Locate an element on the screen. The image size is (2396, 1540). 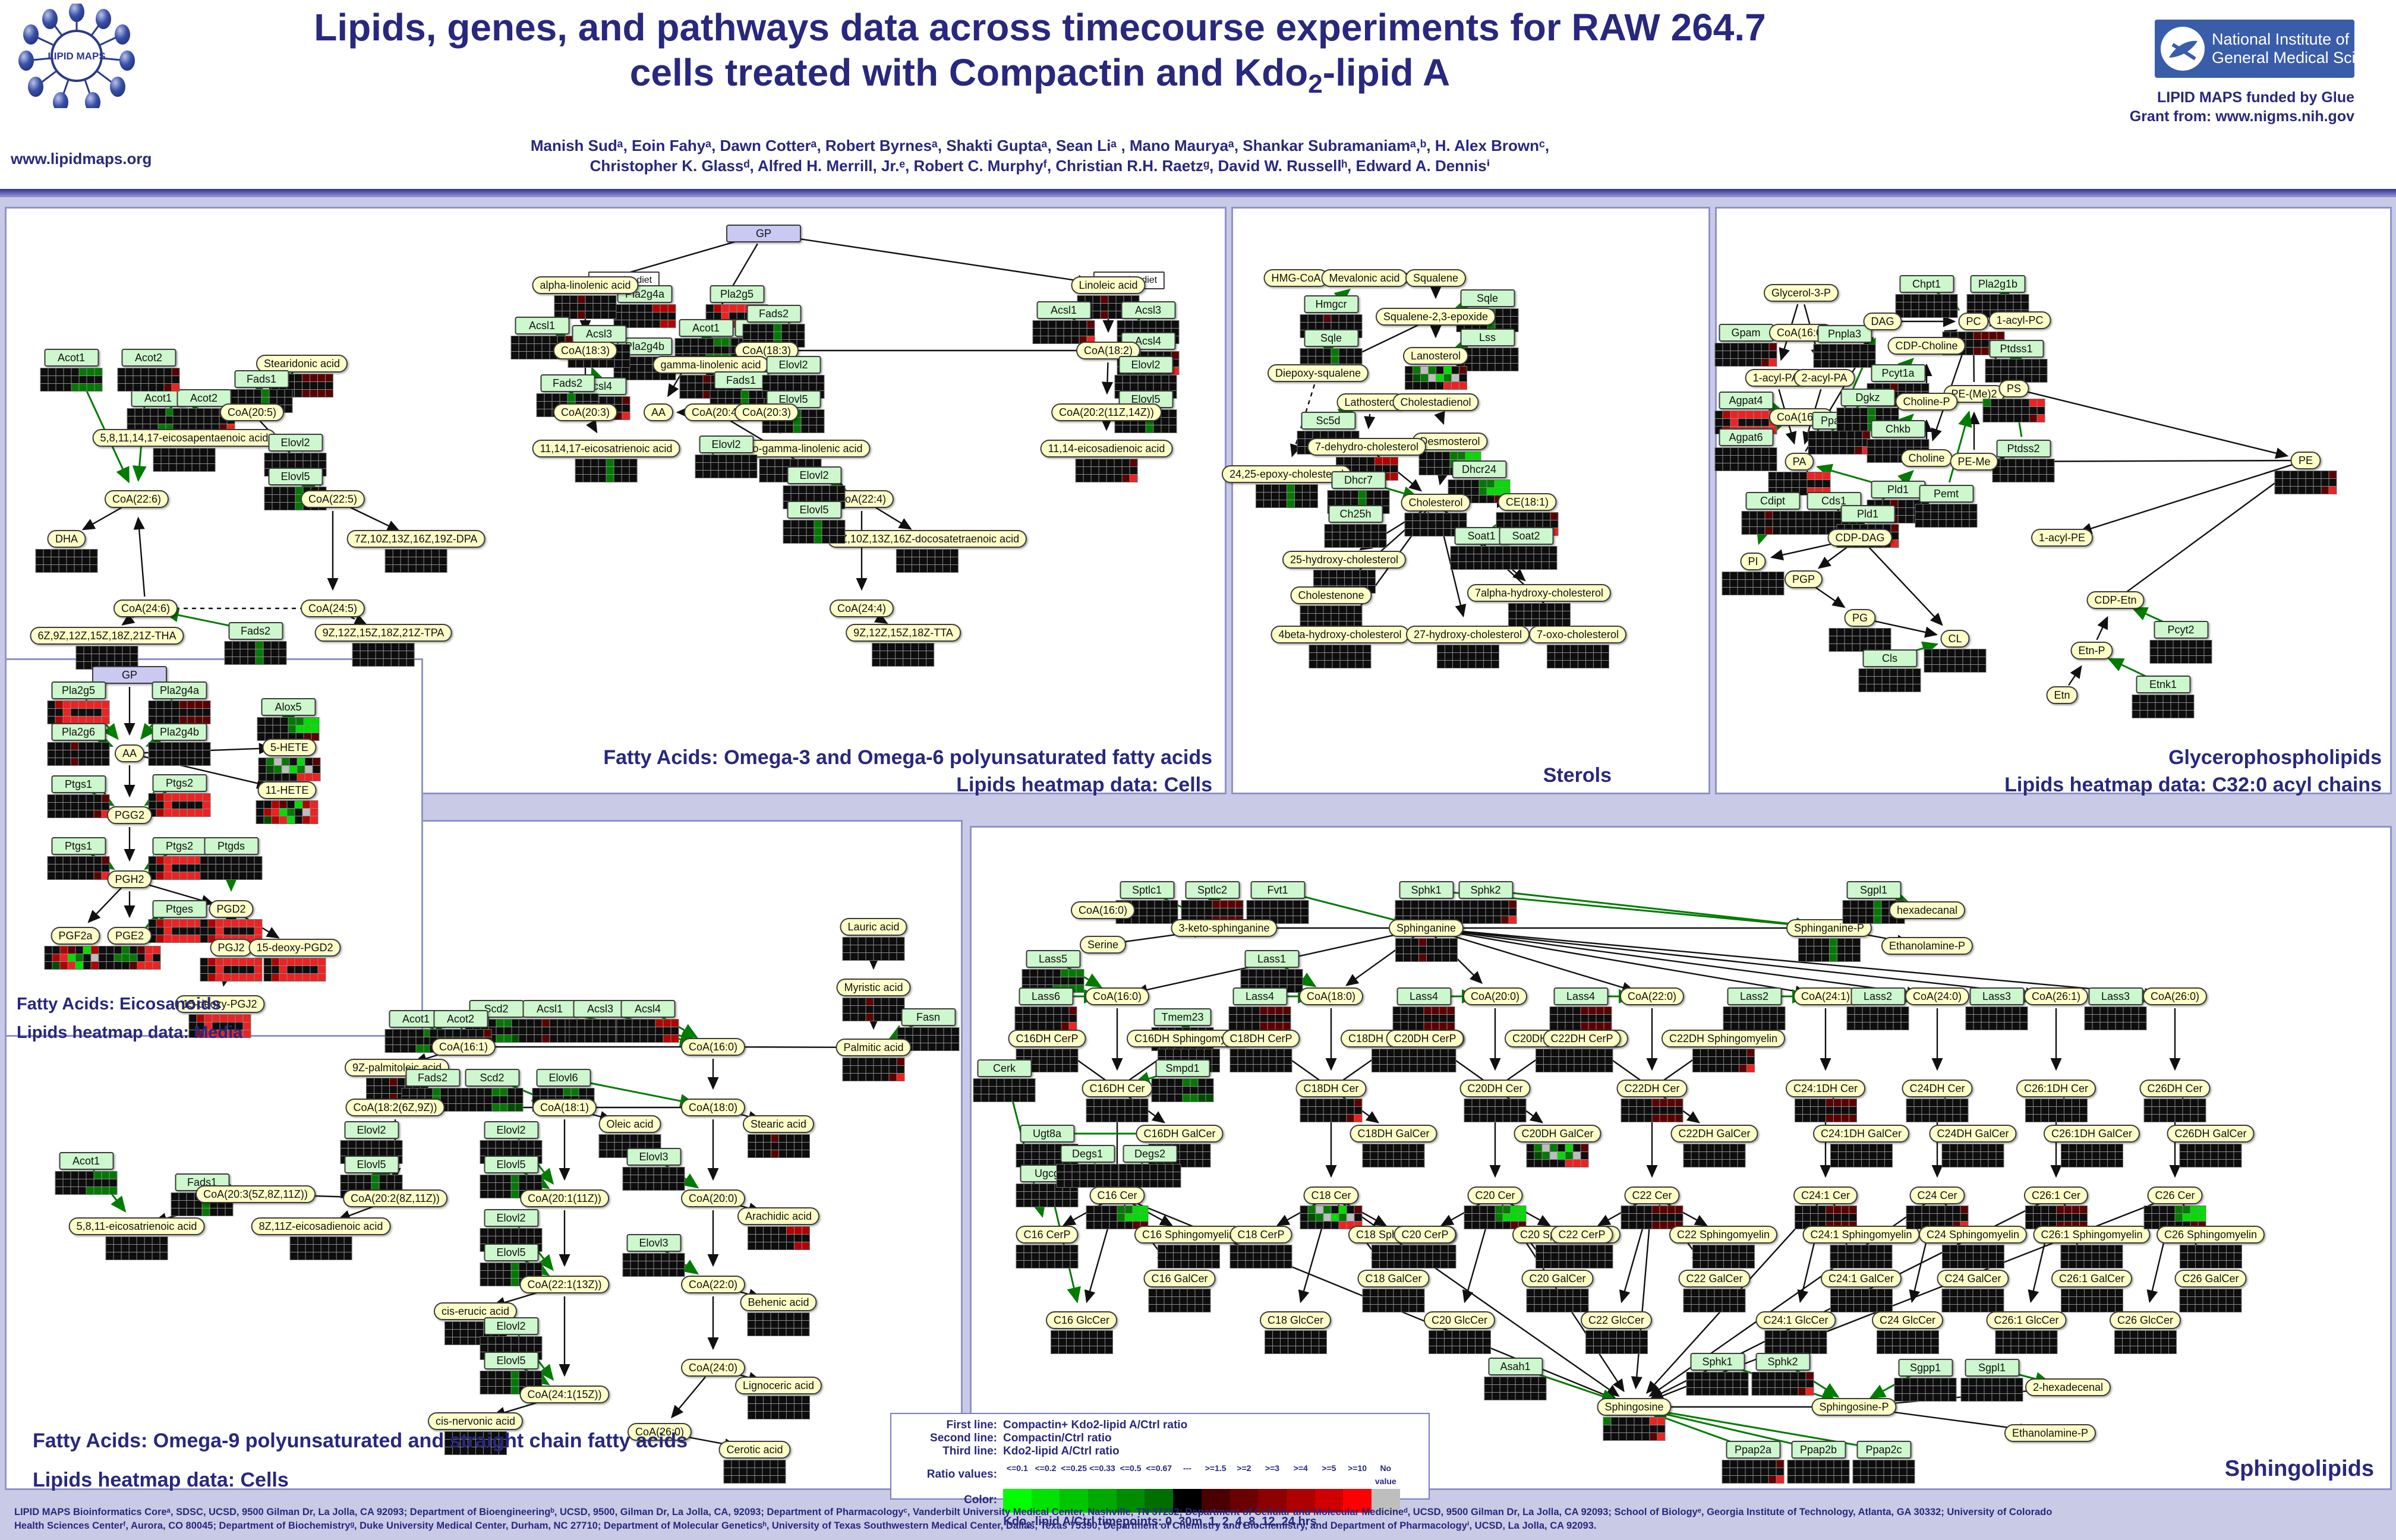
gene-node-sgpl1: Sgpl1 is located at coordinates (1991, 1380).